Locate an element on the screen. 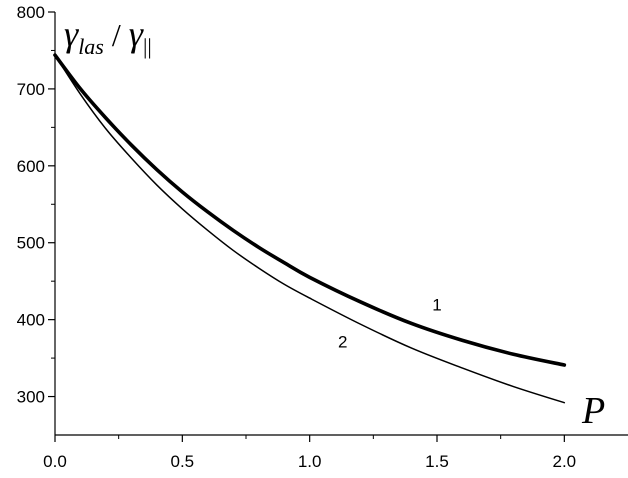  y-tick-label: 300 is located at coordinates (31, 397).